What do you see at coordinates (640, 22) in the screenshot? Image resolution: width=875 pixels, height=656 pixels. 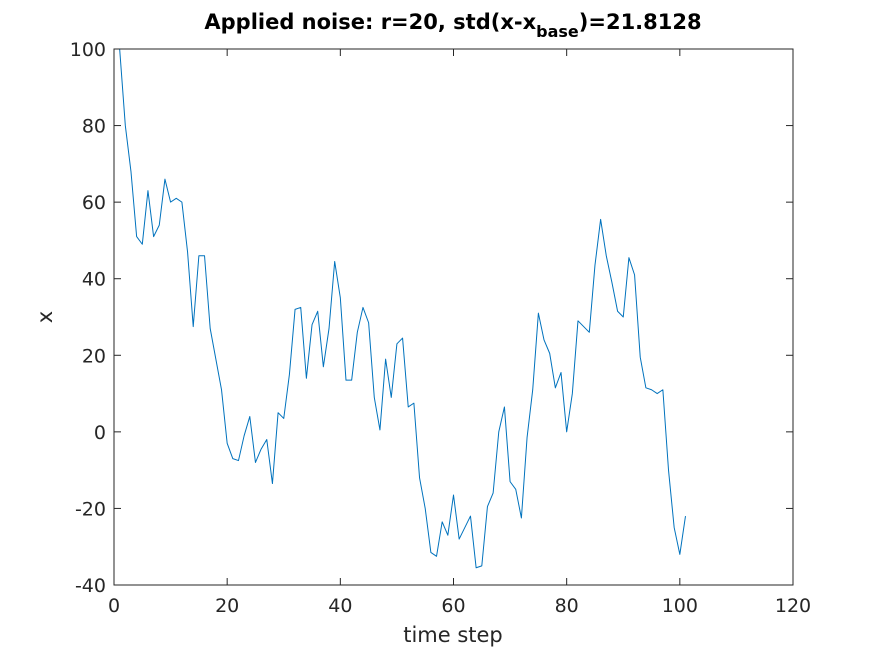 I see `chart-title-suffix: )=21.8128` at bounding box center [640, 22].